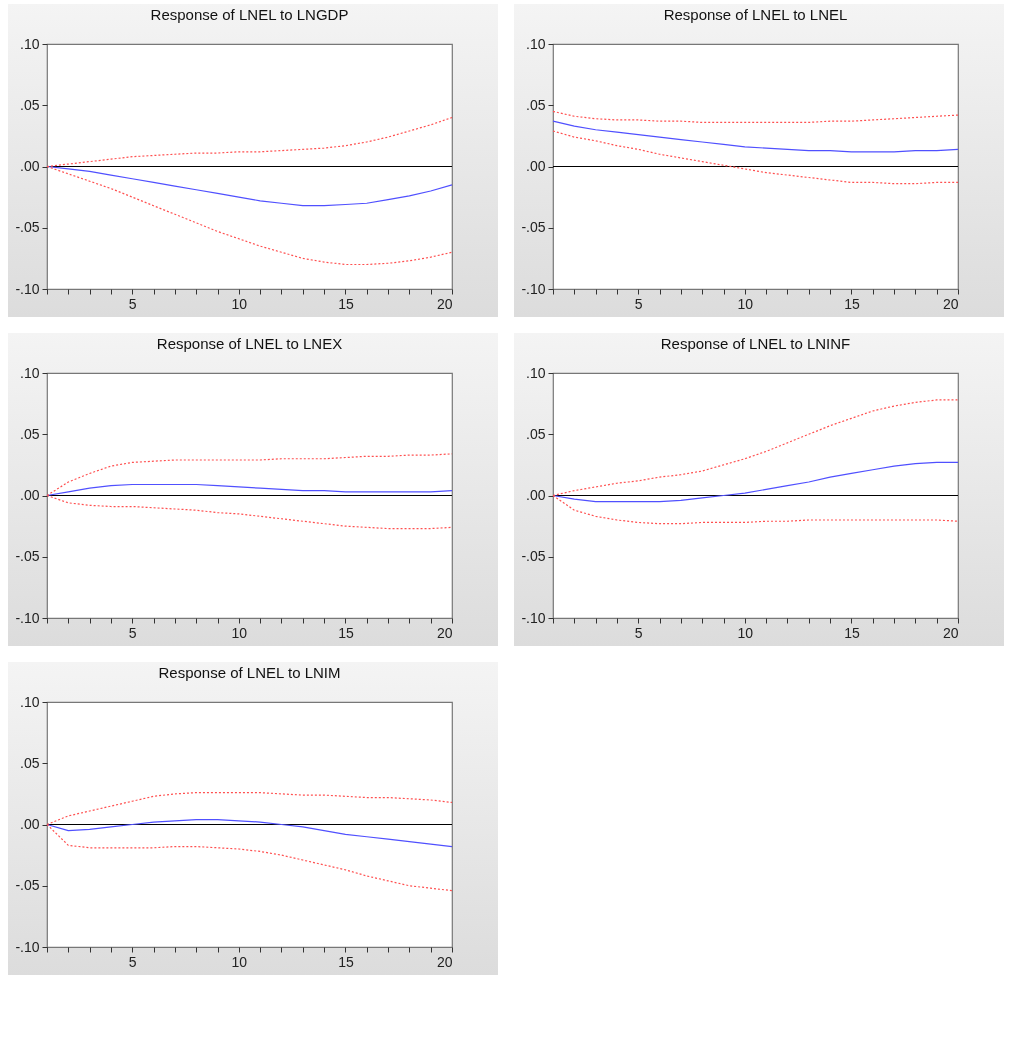 Image resolution: width=1022 pixels, height=1044 pixels. What do you see at coordinates (249, 343) in the screenshot?
I see `chart-title: Response of LNEL to LNEX` at bounding box center [249, 343].